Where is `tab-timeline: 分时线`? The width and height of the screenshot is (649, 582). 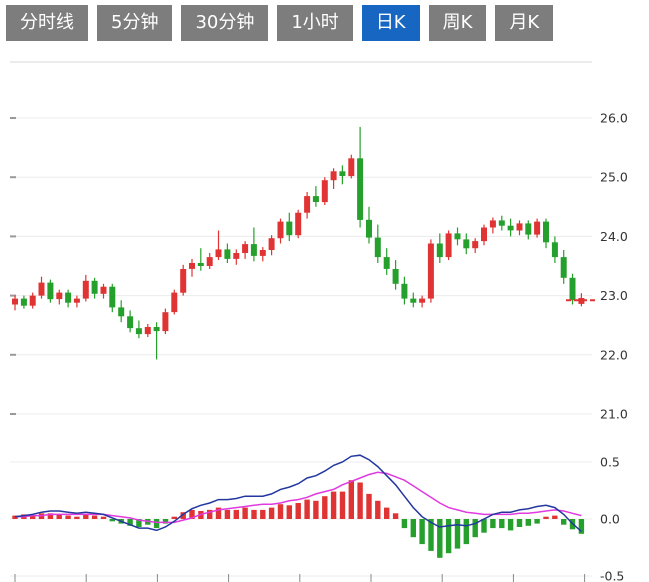
tab-timeline: 分时线 is located at coordinates (47, 23).